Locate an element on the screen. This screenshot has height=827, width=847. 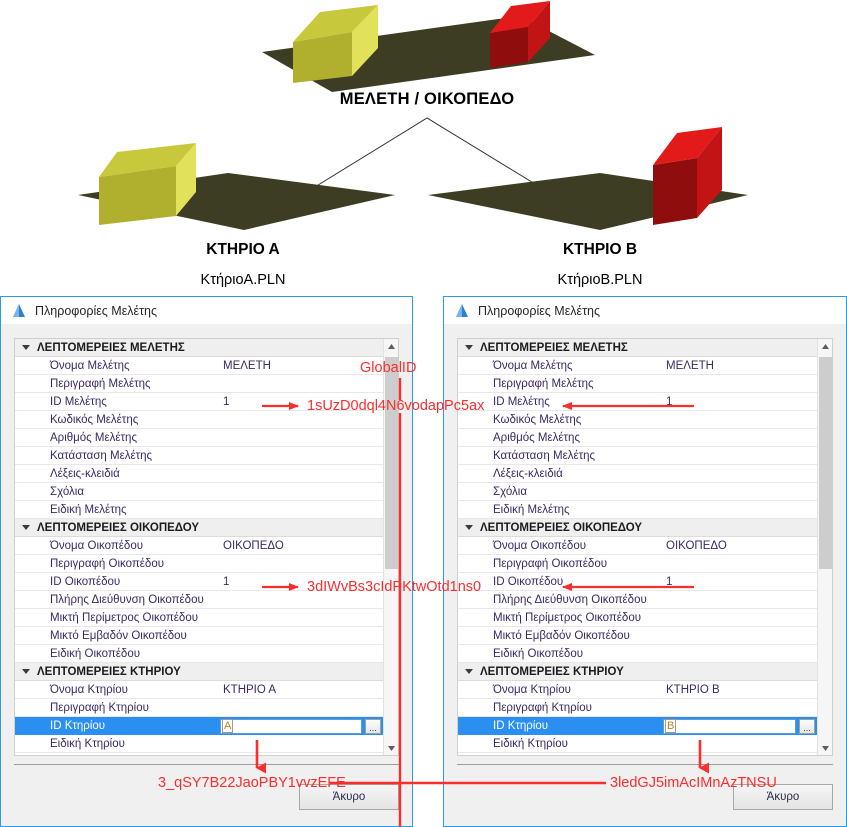
diagram-left-file: ΚτήριοΑ.PLN is located at coordinates (243, 280).